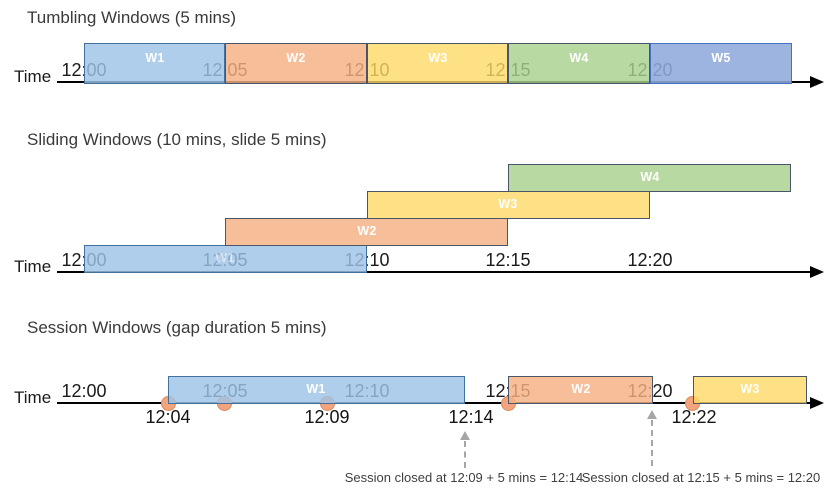 This screenshot has width=829, height=498. I want to click on sliding-window-w2, so click(366, 232).